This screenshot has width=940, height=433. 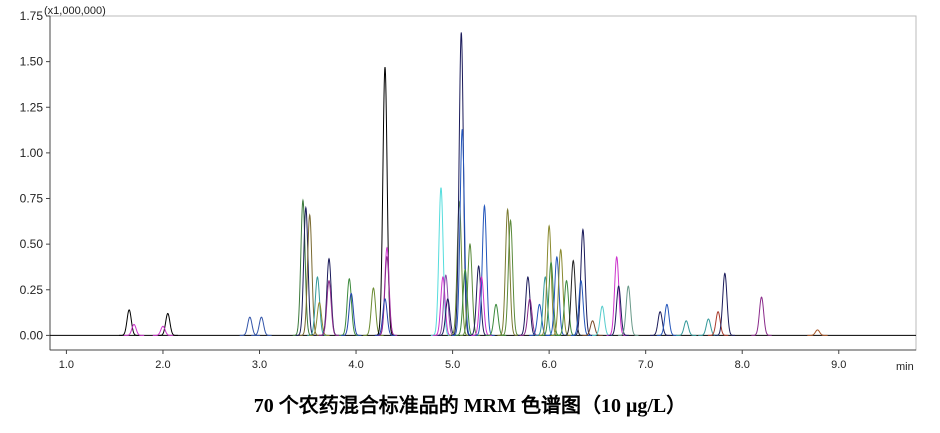 What do you see at coordinates (470, 405) in the screenshot?
I see `chart-title: 70 个农药混合标准品的 MRM 色谱图（10 μg/L）` at bounding box center [470, 405].